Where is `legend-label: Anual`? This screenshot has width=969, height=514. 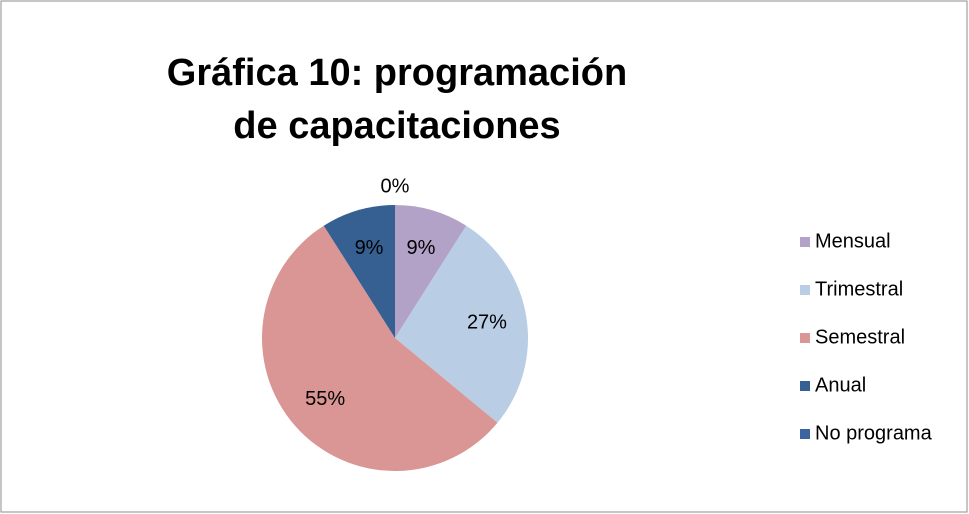
legend-label: Anual is located at coordinates (840, 385).